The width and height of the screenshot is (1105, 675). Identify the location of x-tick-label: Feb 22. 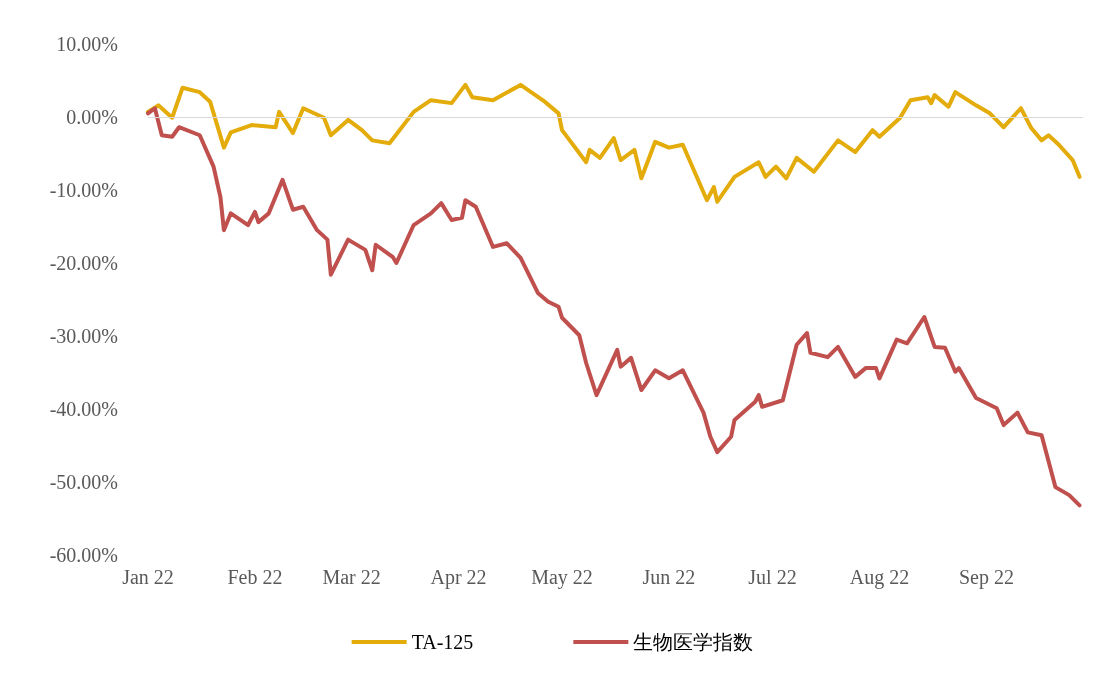
(255, 577).